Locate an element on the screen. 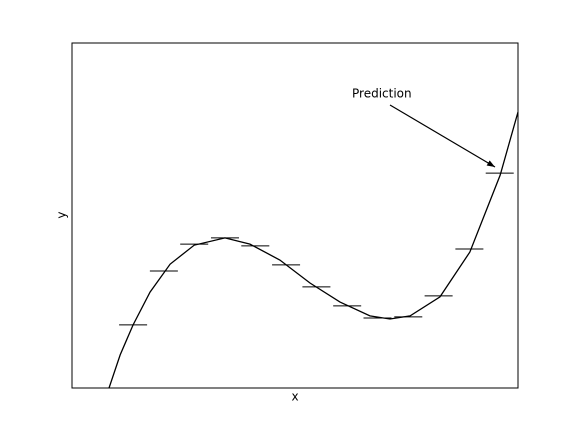 The image size is (576, 436). x-axis-label: x is located at coordinates (294, 397).